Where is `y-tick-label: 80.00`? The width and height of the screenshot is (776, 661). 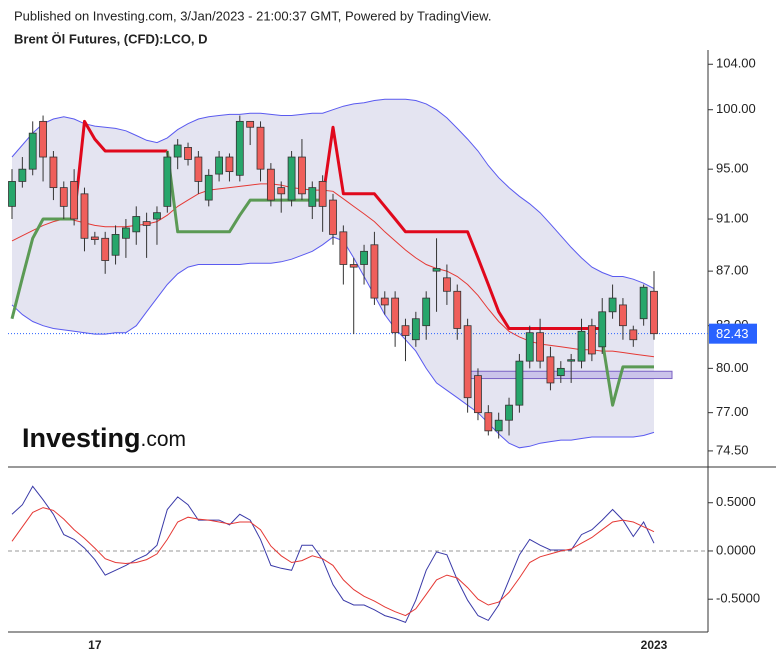 y-tick-label: 80.00 is located at coordinates (732, 367).